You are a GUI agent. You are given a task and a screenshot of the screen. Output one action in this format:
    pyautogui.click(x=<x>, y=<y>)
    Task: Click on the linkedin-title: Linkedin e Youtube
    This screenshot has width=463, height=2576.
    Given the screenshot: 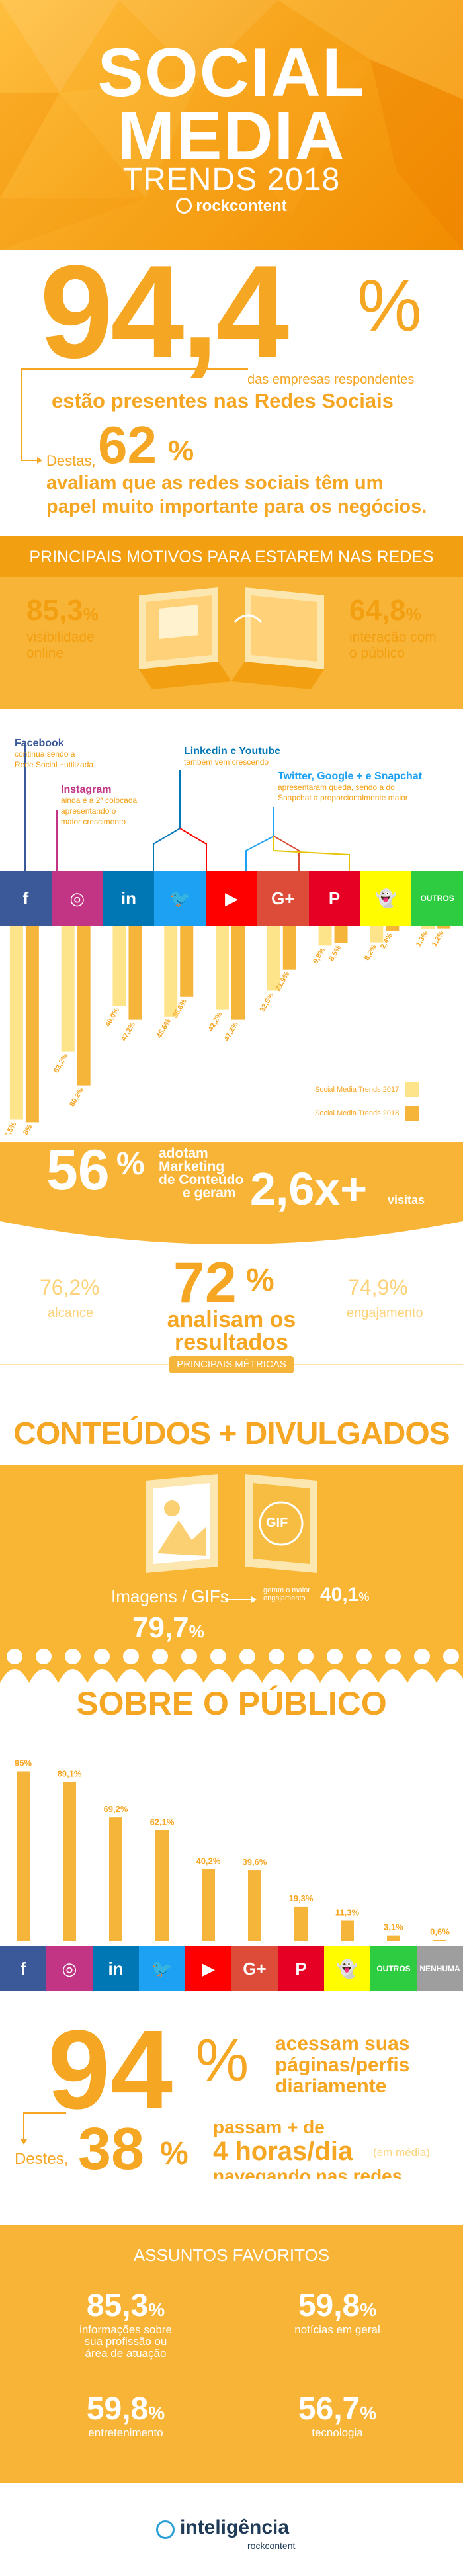 What is the action you would take?
    pyautogui.click(x=233, y=751)
    